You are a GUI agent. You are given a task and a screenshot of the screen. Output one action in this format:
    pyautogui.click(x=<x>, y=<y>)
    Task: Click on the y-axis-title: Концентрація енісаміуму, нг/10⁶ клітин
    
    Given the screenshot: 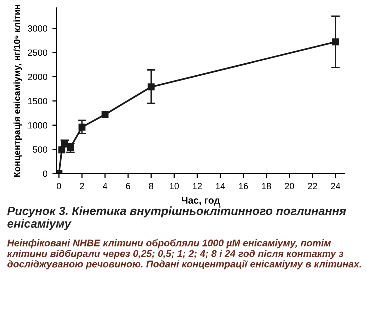 What is the action you would take?
    pyautogui.click(x=18, y=91)
    